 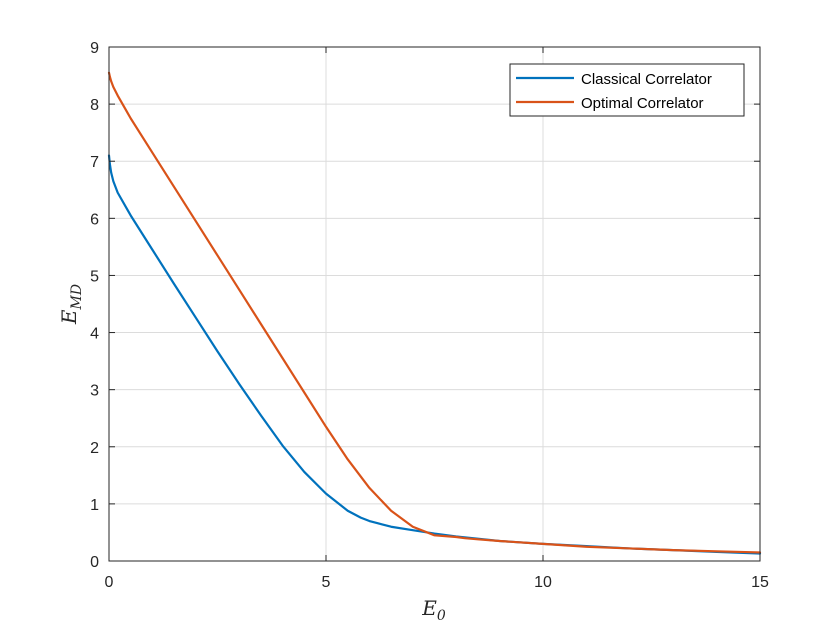 What do you see at coordinates (94, 105) in the screenshot?
I see `y-tick-label: 8` at bounding box center [94, 105].